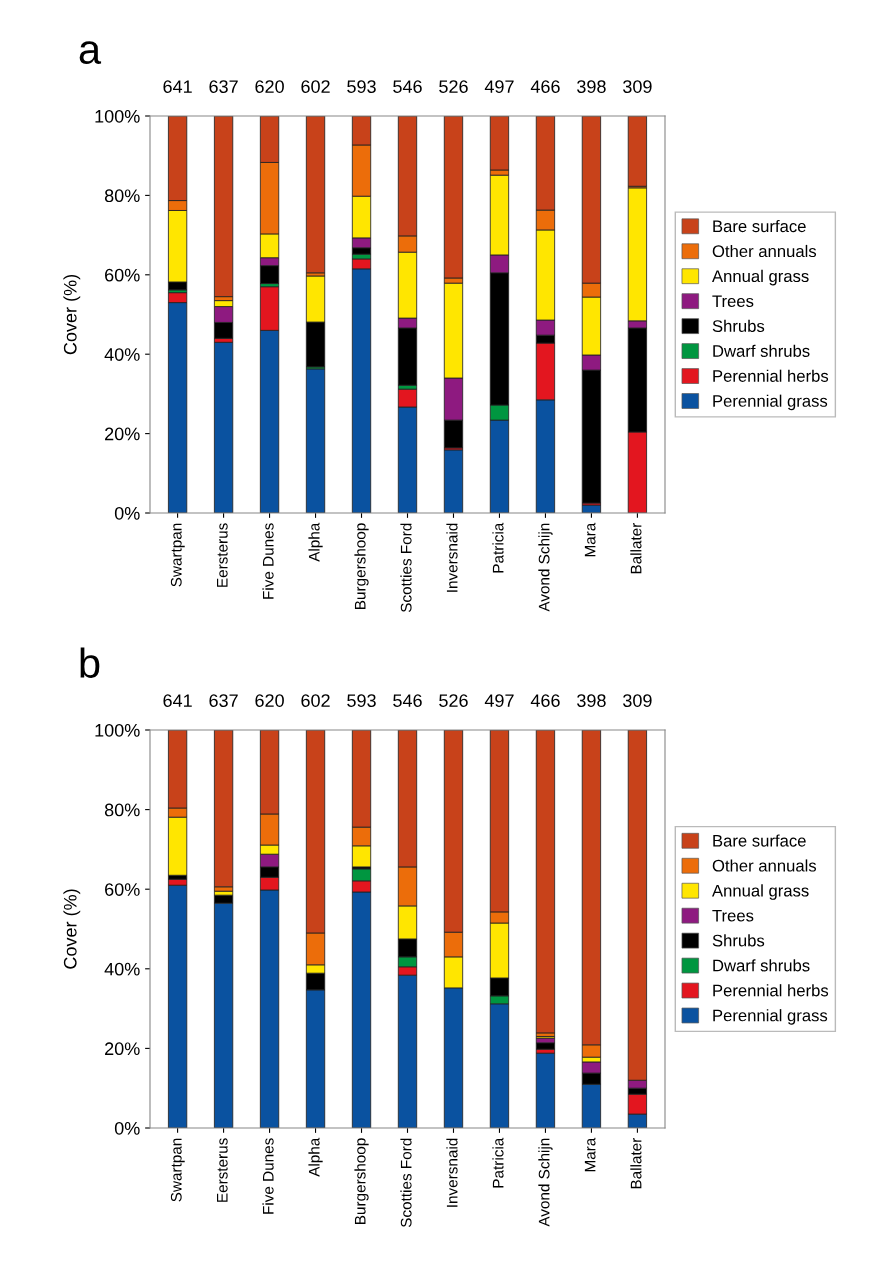 This screenshot has width=874, height=1265. What do you see at coordinates (90, 662) in the screenshot?
I see `chart-title: b` at bounding box center [90, 662].